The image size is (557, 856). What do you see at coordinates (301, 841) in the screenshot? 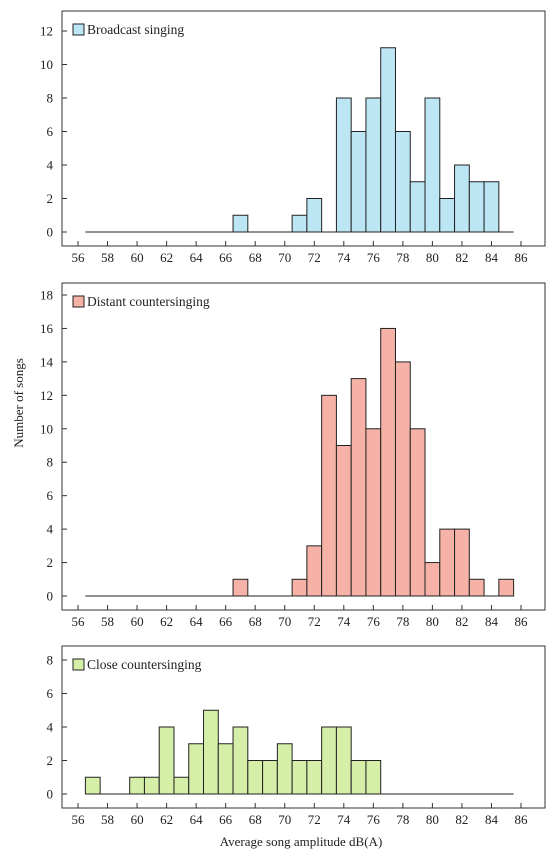
I see `x-axis-label: Average song amplitude dB(A)` at bounding box center [301, 841].